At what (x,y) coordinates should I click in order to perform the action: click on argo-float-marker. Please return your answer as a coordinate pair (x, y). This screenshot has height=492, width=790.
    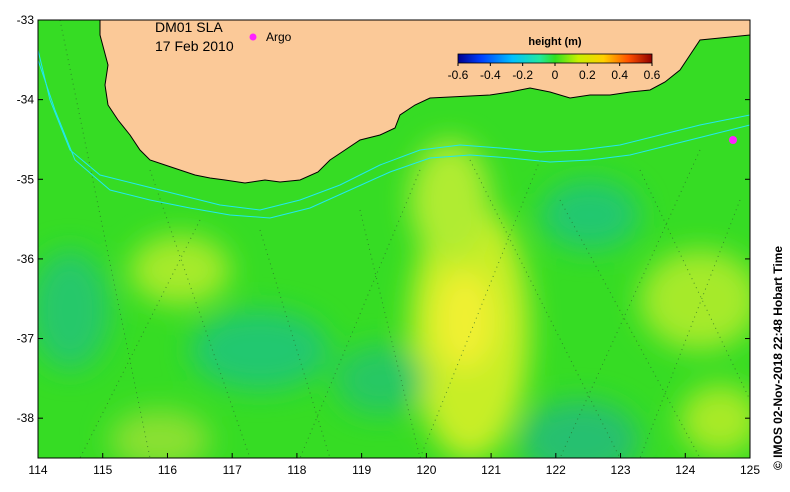
    Looking at the image, I should click on (733, 140).